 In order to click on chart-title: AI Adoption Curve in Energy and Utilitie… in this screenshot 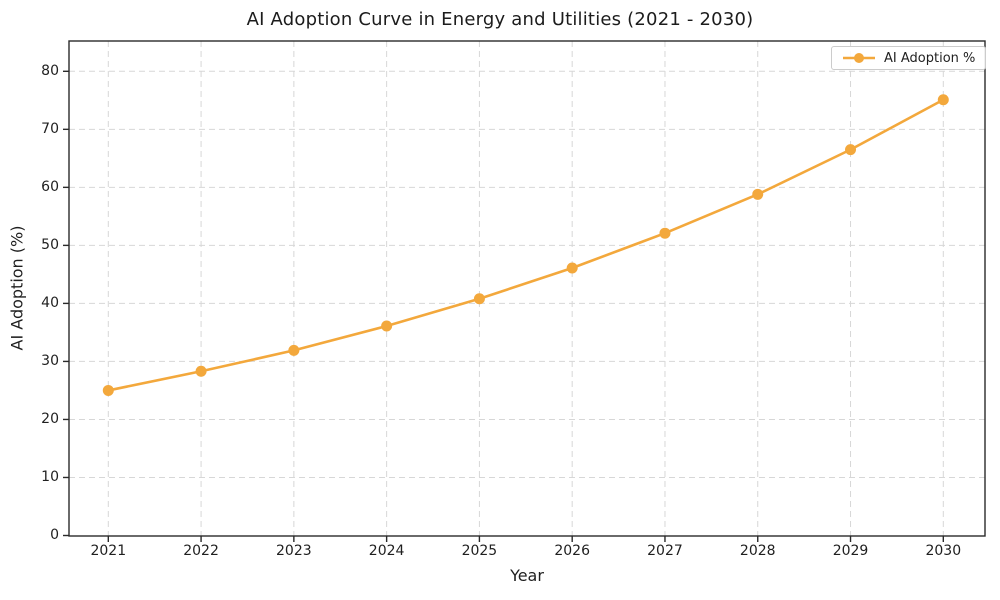, I will do `click(500, 19)`.